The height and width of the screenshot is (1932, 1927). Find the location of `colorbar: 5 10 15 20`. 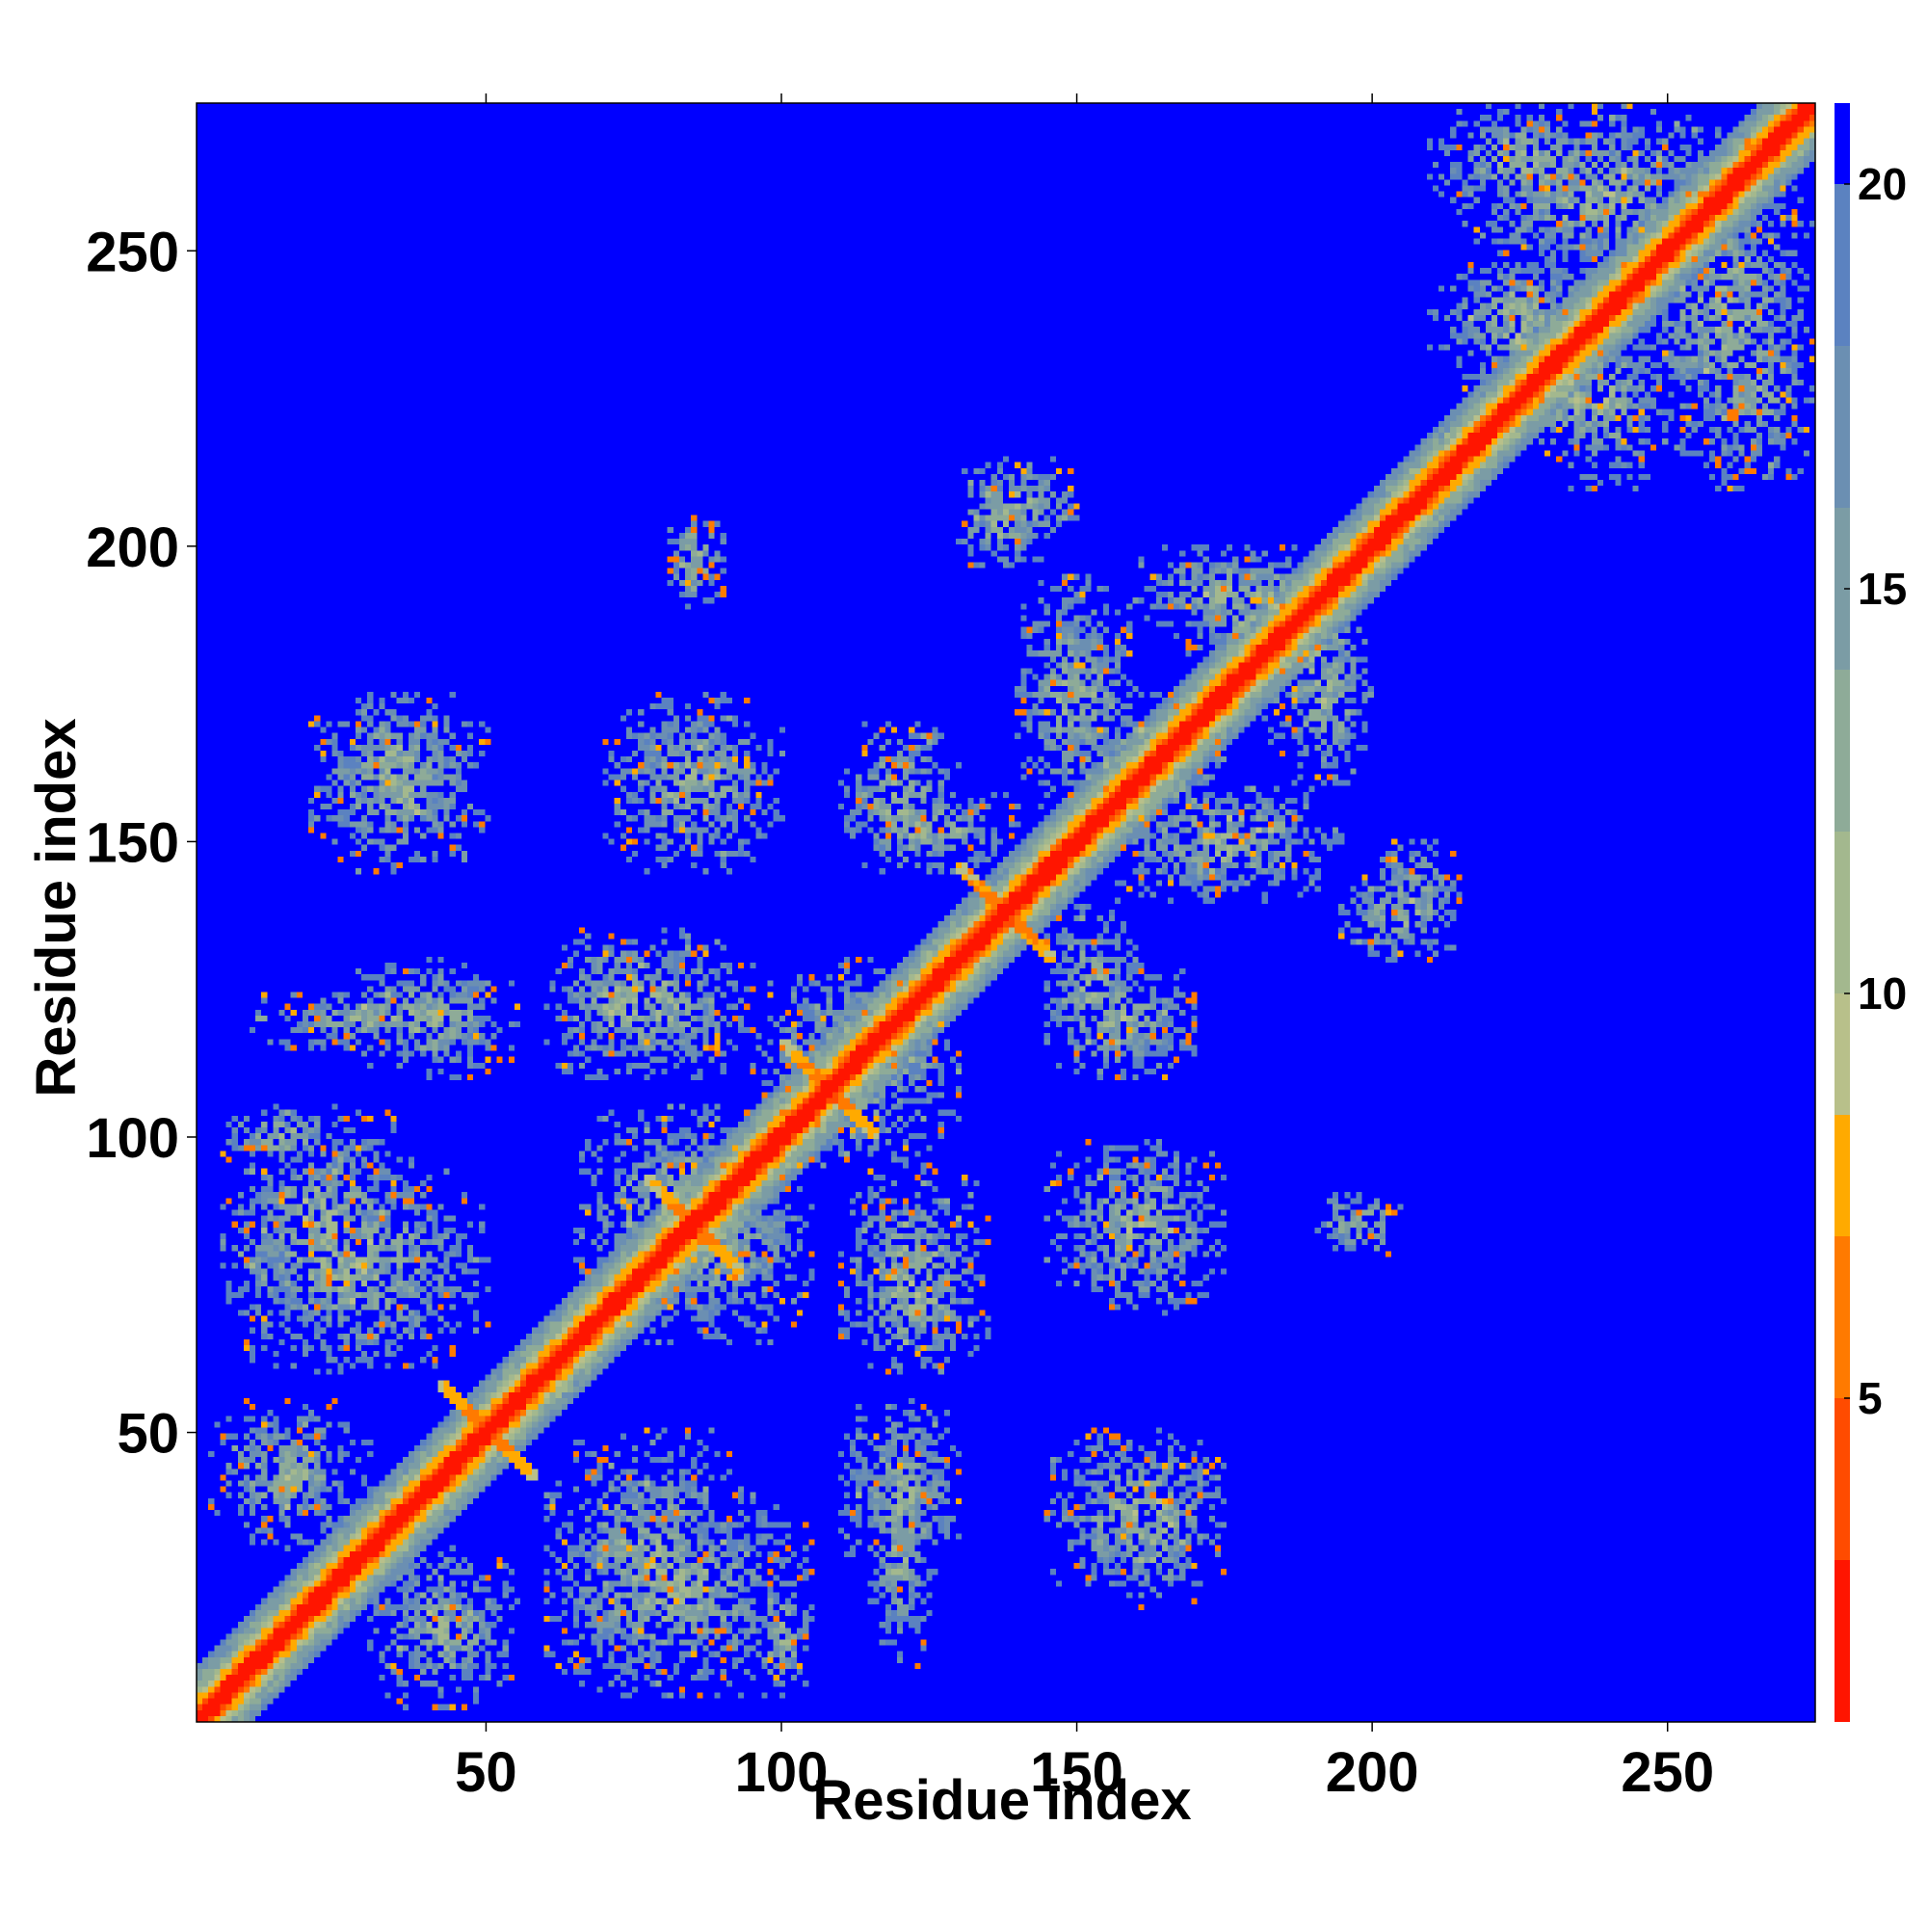

colorbar: 5 10 15 20 is located at coordinates (1871, 912).